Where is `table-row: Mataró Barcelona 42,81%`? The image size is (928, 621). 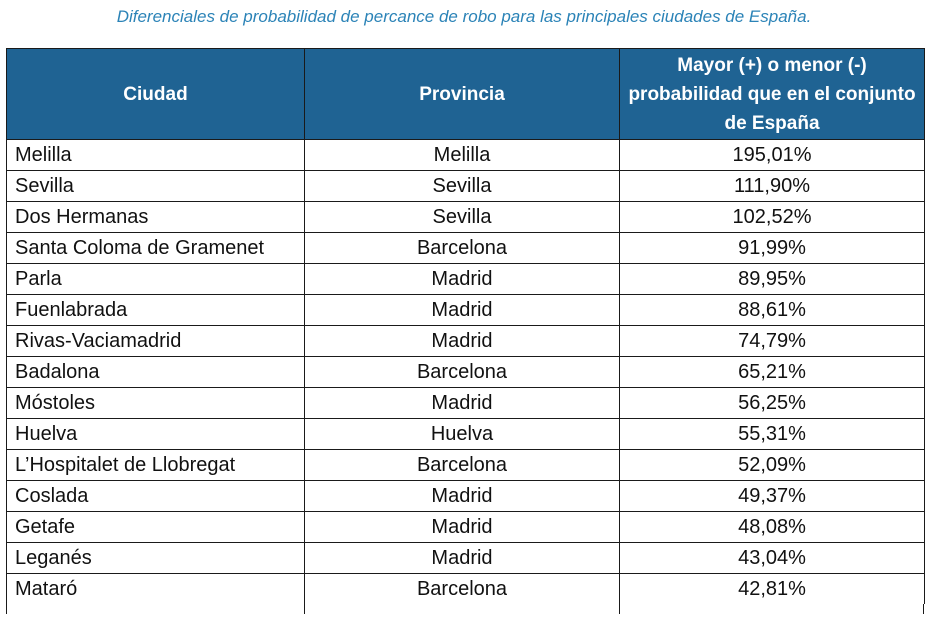 table-row: Mataró Barcelona 42,81% is located at coordinates (465, 588).